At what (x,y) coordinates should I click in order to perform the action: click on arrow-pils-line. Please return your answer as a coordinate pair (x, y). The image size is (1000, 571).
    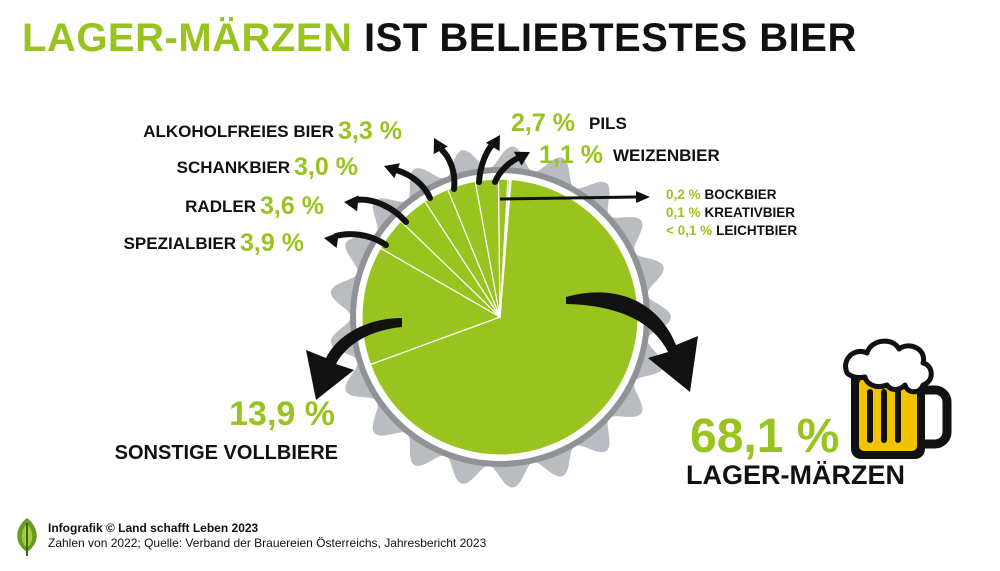
    Looking at the image, I should click on (485, 163).